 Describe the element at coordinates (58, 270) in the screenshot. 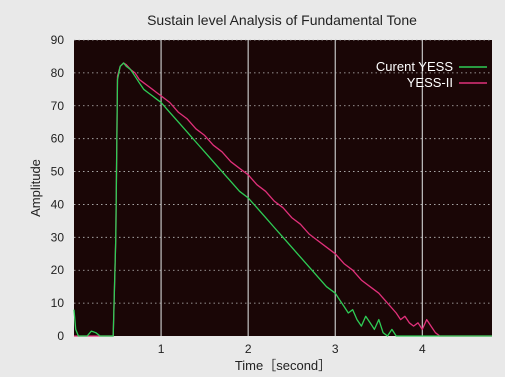

I see `y-tick-label: 20` at that location.